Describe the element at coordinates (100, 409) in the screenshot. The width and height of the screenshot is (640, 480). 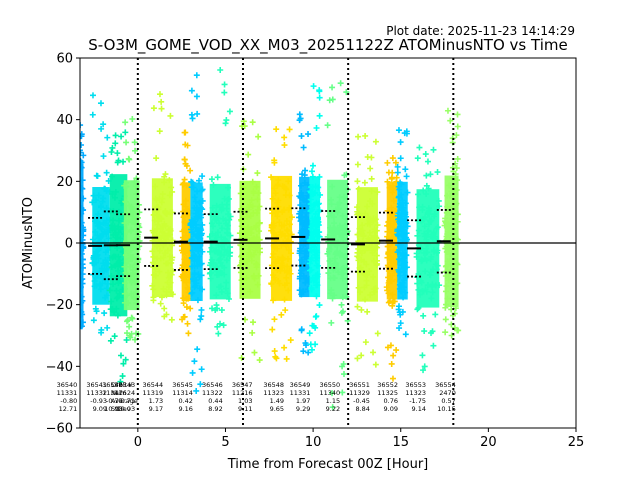
I see `orbit-stat-stdev-36541: 9.09` at that location.